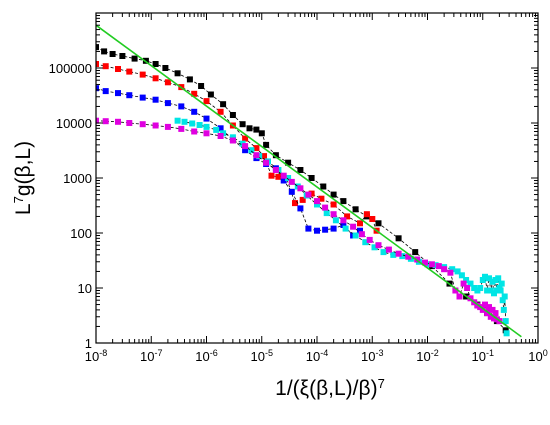 The image size is (550, 425). What do you see at coordinates (483, 356) in the screenshot?
I see `x-tick-label: 10⁻¹` at bounding box center [483, 356].